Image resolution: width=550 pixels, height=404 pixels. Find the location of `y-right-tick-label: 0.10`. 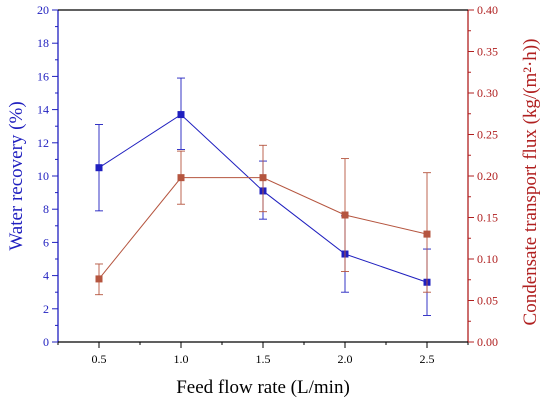

y-right-tick-label: 0.10 is located at coordinates (487, 259).